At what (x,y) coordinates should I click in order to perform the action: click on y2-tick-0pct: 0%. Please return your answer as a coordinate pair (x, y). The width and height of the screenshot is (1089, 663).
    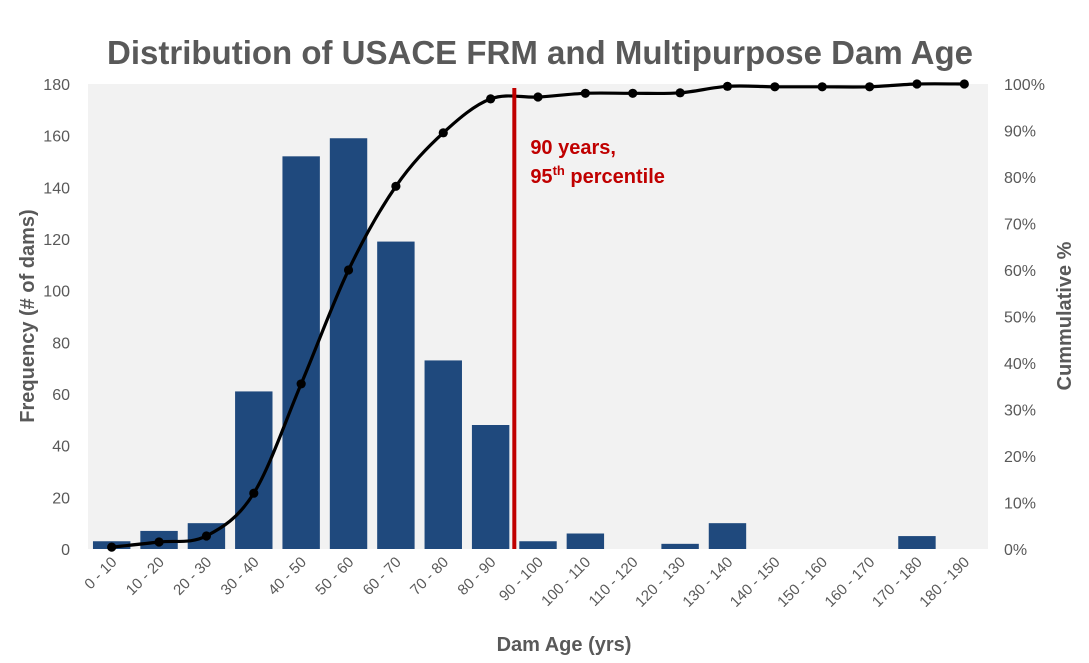
    Looking at the image, I should click on (1015, 550).